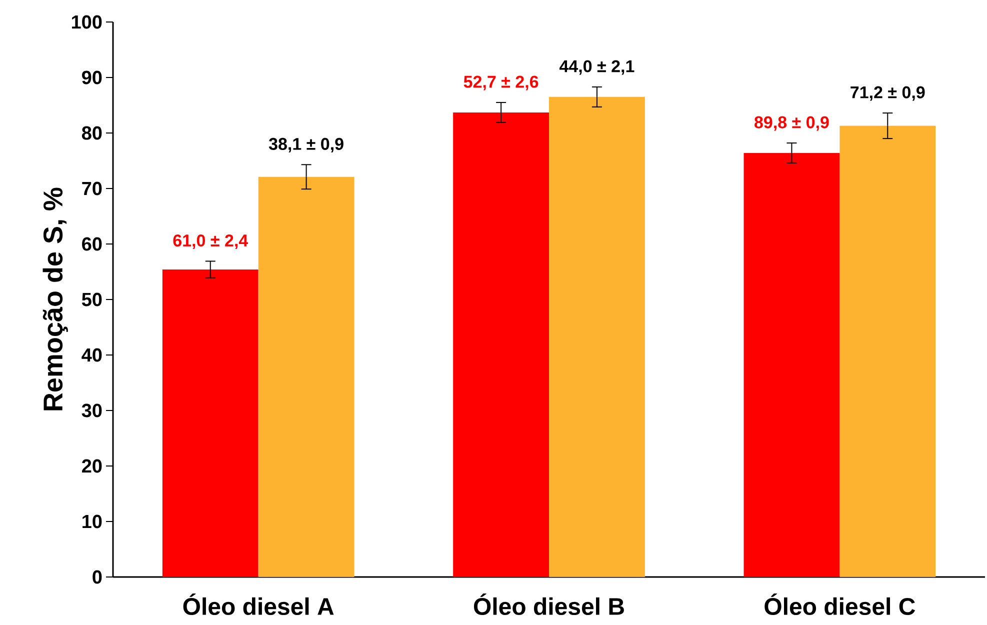 The image size is (987, 625). What do you see at coordinates (55, 299) in the screenshot?
I see `y-axis-title: Remoção de S, %` at bounding box center [55, 299].